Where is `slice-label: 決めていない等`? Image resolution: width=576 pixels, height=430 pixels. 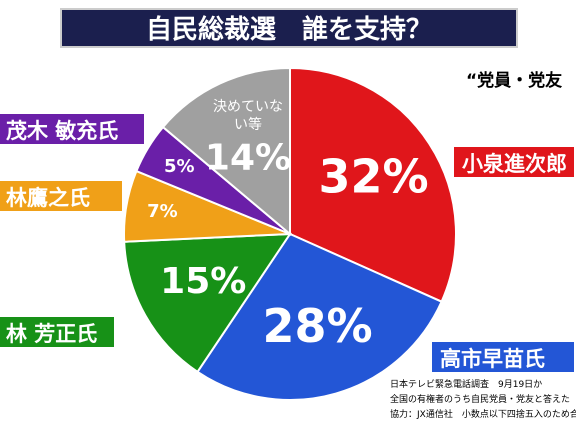 slice-label: 決めていない等 is located at coordinates (247, 115).